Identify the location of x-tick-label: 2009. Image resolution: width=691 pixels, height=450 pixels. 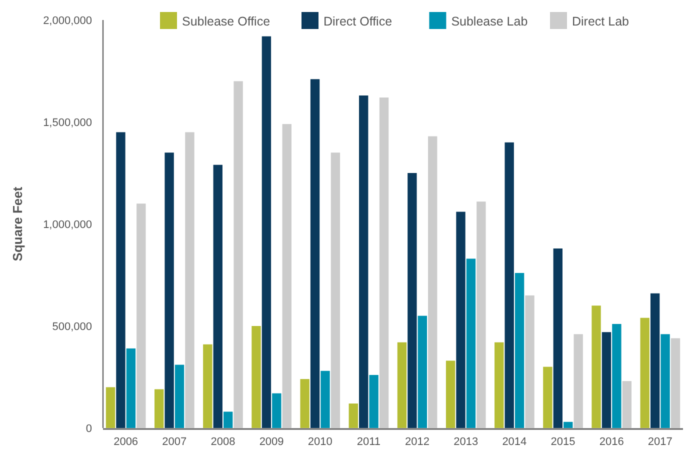
(271, 442).